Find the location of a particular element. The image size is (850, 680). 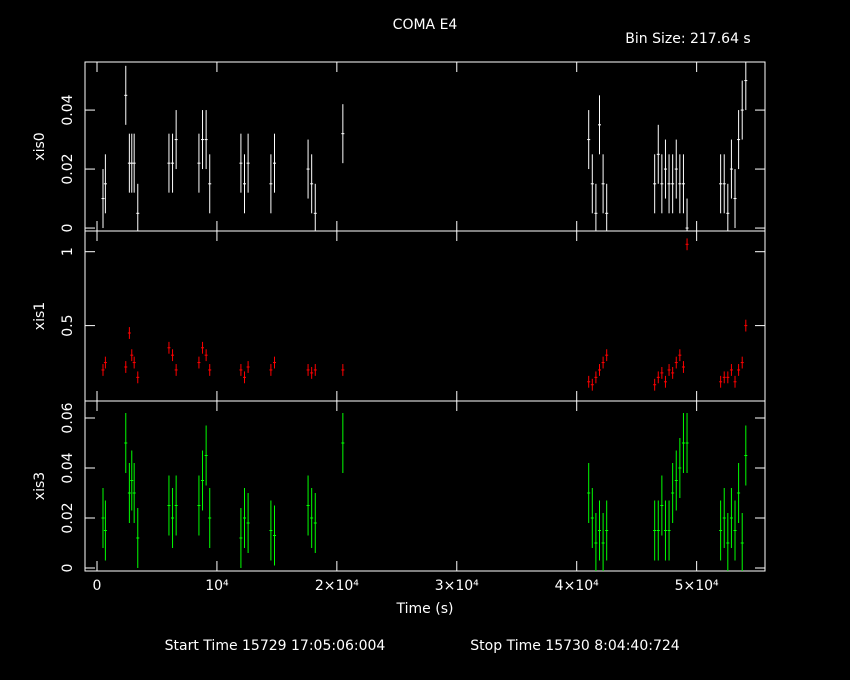

y-tick-label: 0.06 is located at coordinates (68, 417).